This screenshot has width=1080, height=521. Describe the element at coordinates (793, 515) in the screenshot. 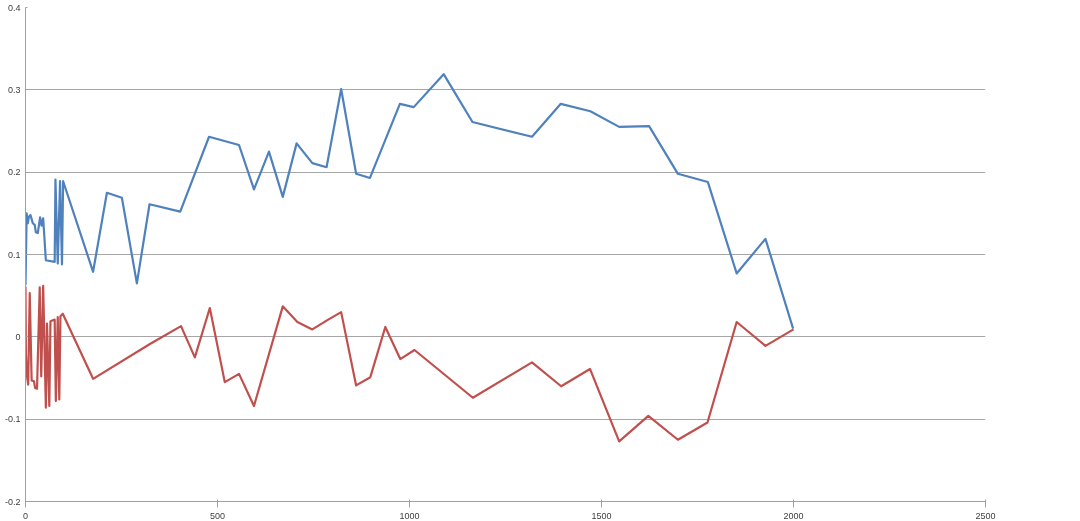

I see `x-tick-label: 2000` at that location.